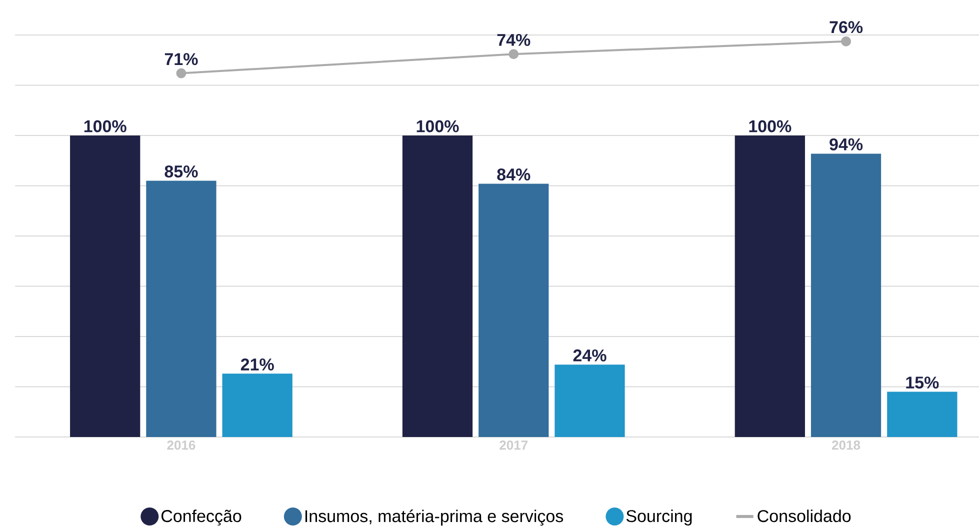 This screenshot has height=529, width=979. What do you see at coordinates (589, 355) in the screenshot?
I see `data-label: 24%` at bounding box center [589, 355].